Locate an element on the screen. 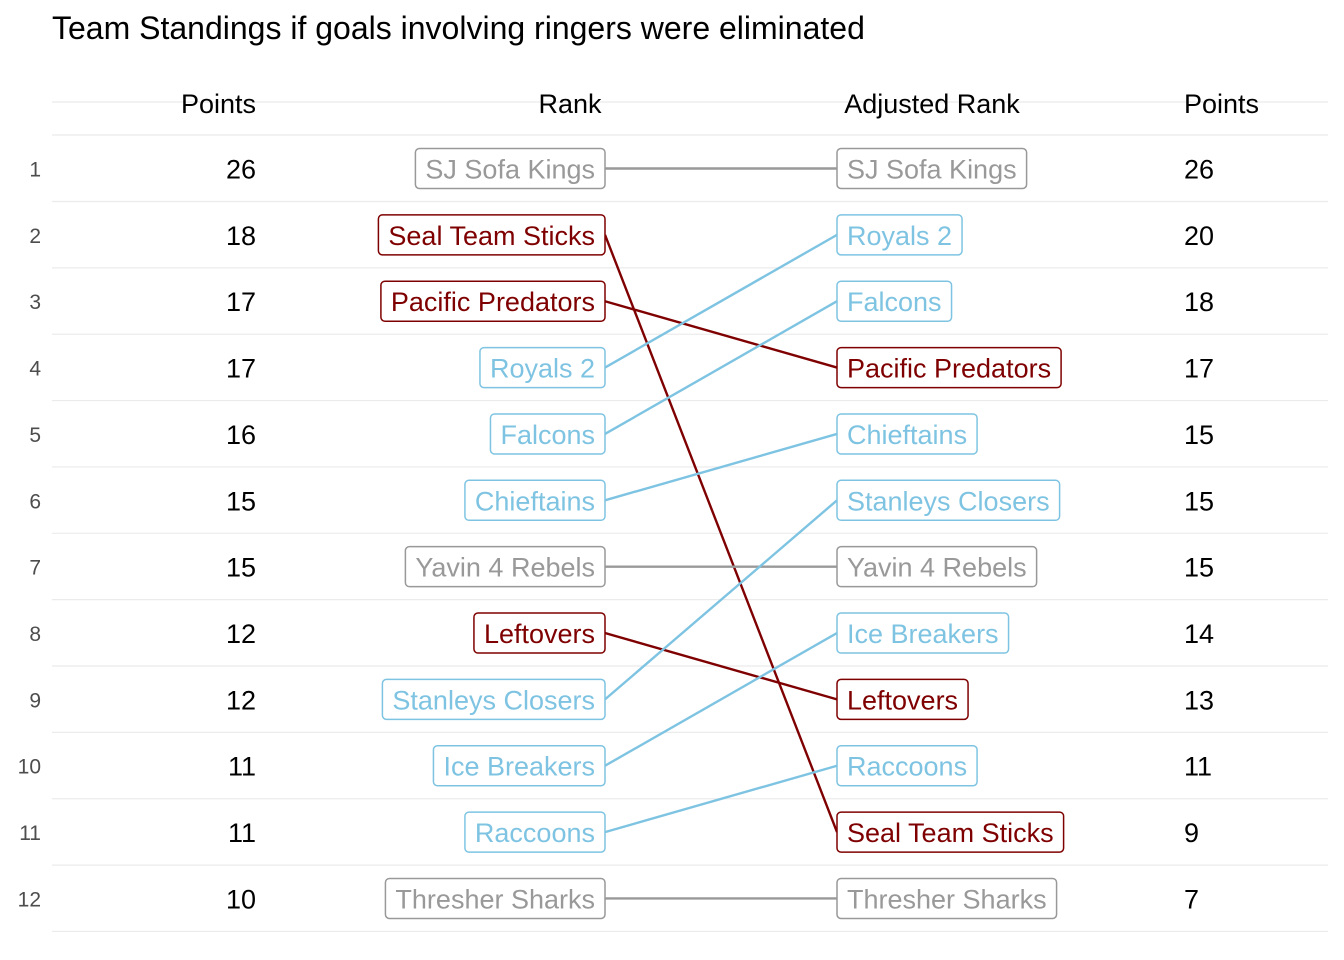 Image resolution: width=1344 pixels, height=960 pixels. row-number: 7 is located at coordinates (35, 568).